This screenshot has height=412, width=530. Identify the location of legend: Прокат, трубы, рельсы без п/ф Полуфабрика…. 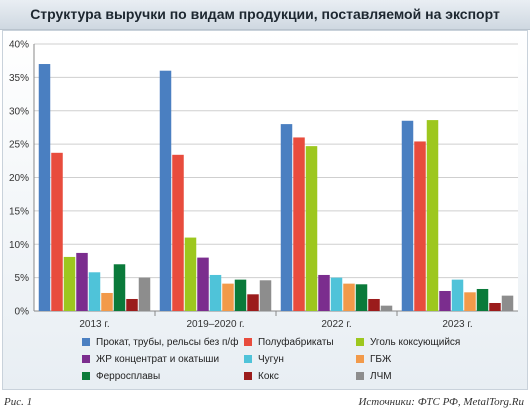
(276, 361).